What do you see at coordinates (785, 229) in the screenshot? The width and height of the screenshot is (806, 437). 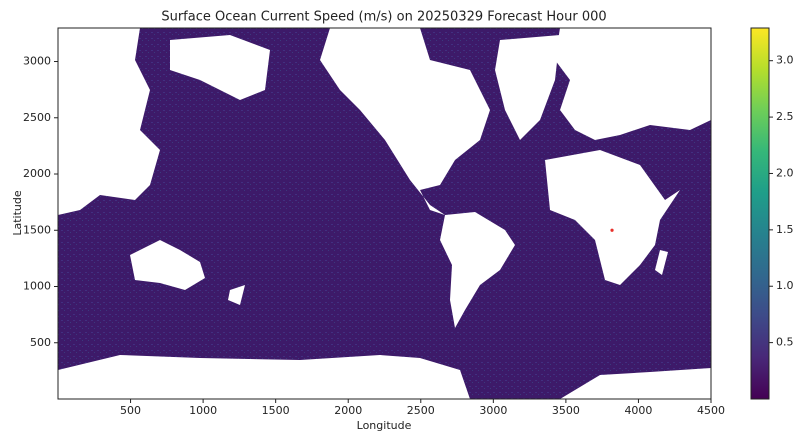 I see `colorbar-tick-label: 1.5` at bounding box center [785, 229].